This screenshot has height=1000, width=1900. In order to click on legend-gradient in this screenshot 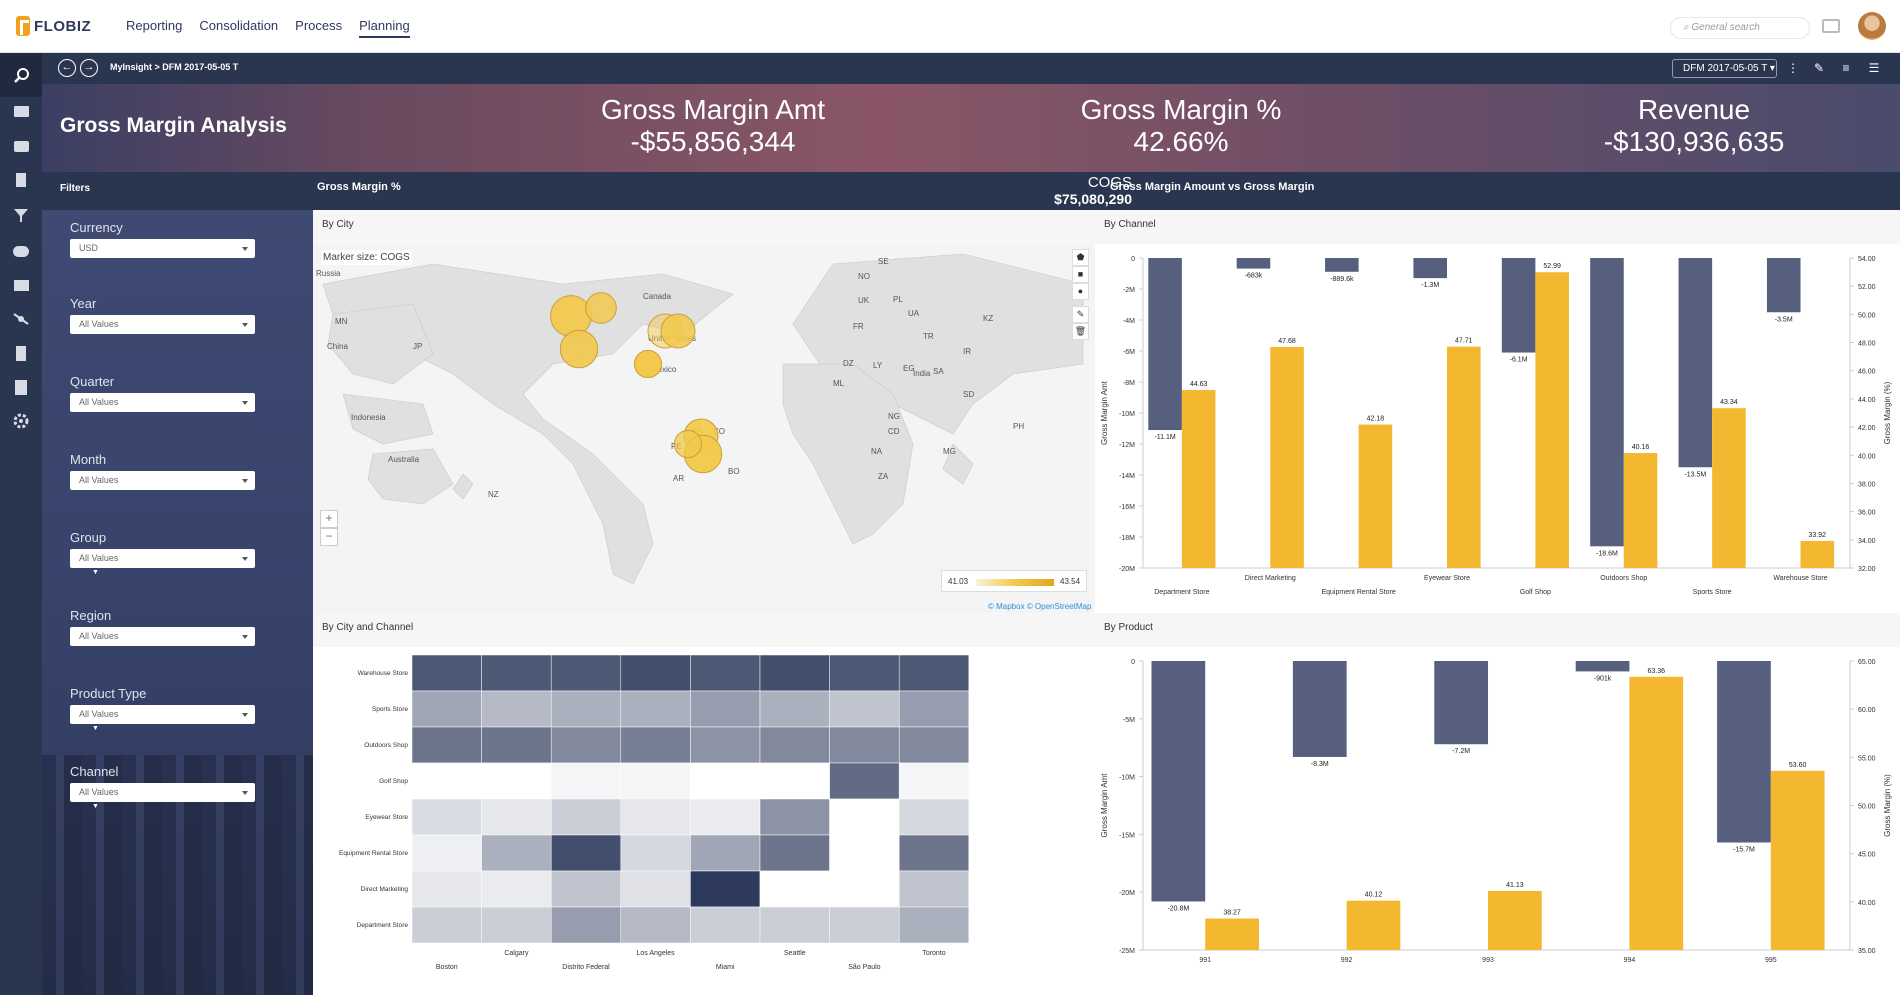, I will do `click(1015, 582)`.